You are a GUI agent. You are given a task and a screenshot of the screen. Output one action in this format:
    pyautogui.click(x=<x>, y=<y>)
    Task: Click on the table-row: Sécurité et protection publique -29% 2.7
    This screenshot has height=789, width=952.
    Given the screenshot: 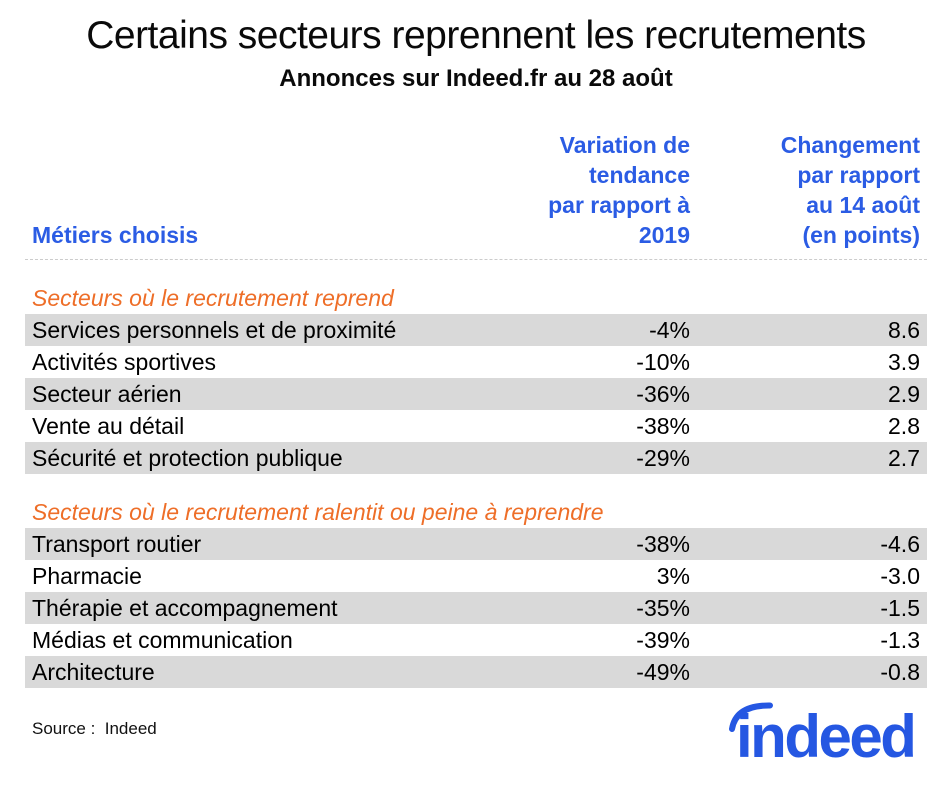 What is the action you would take?
    pyautogui.click(x=476, y=458)
    